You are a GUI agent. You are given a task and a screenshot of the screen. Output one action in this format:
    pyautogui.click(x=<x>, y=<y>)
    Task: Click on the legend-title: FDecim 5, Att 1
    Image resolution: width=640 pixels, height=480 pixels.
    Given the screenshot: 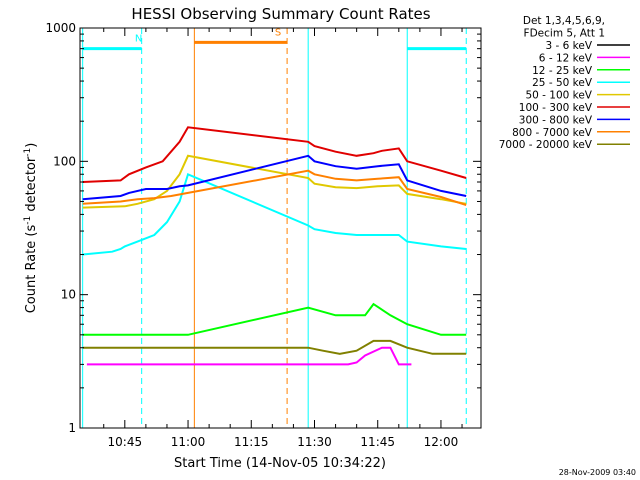 What is the action you would take?
    pyautogui.click(x=564, y=34)
    